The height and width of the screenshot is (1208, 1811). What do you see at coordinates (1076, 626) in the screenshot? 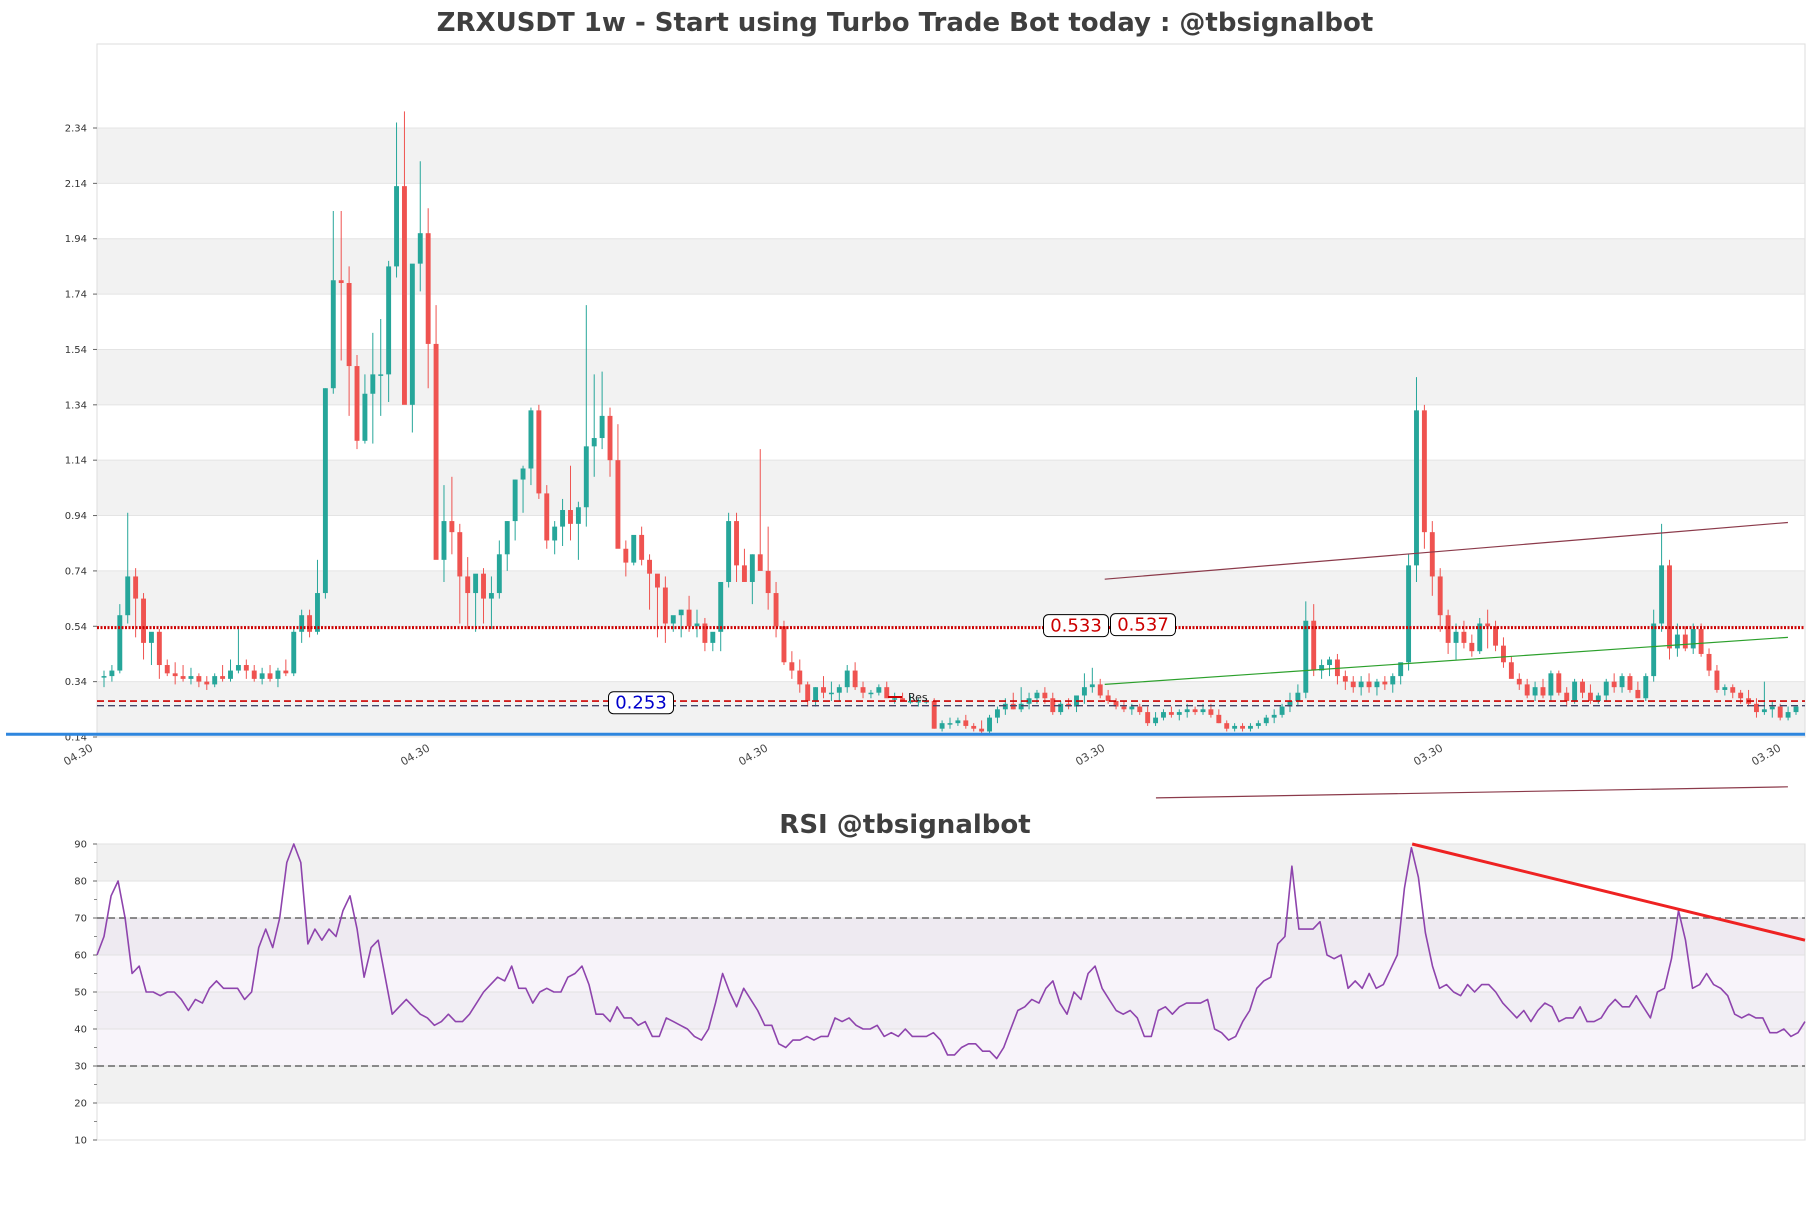
I see `level-label-533: 0.533` at bounding box center [1076, 626].